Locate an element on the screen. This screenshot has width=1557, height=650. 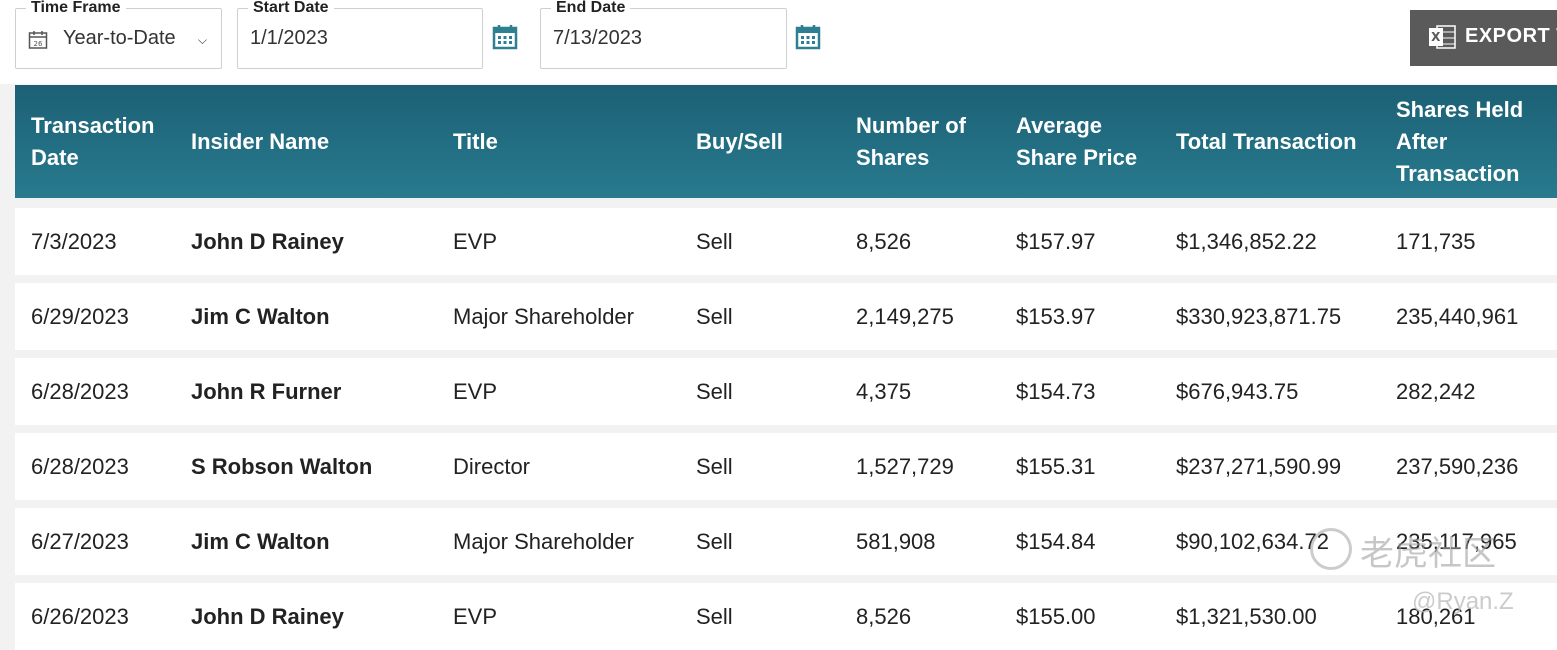
svg-text: X is located at coordinates (1436, 37).